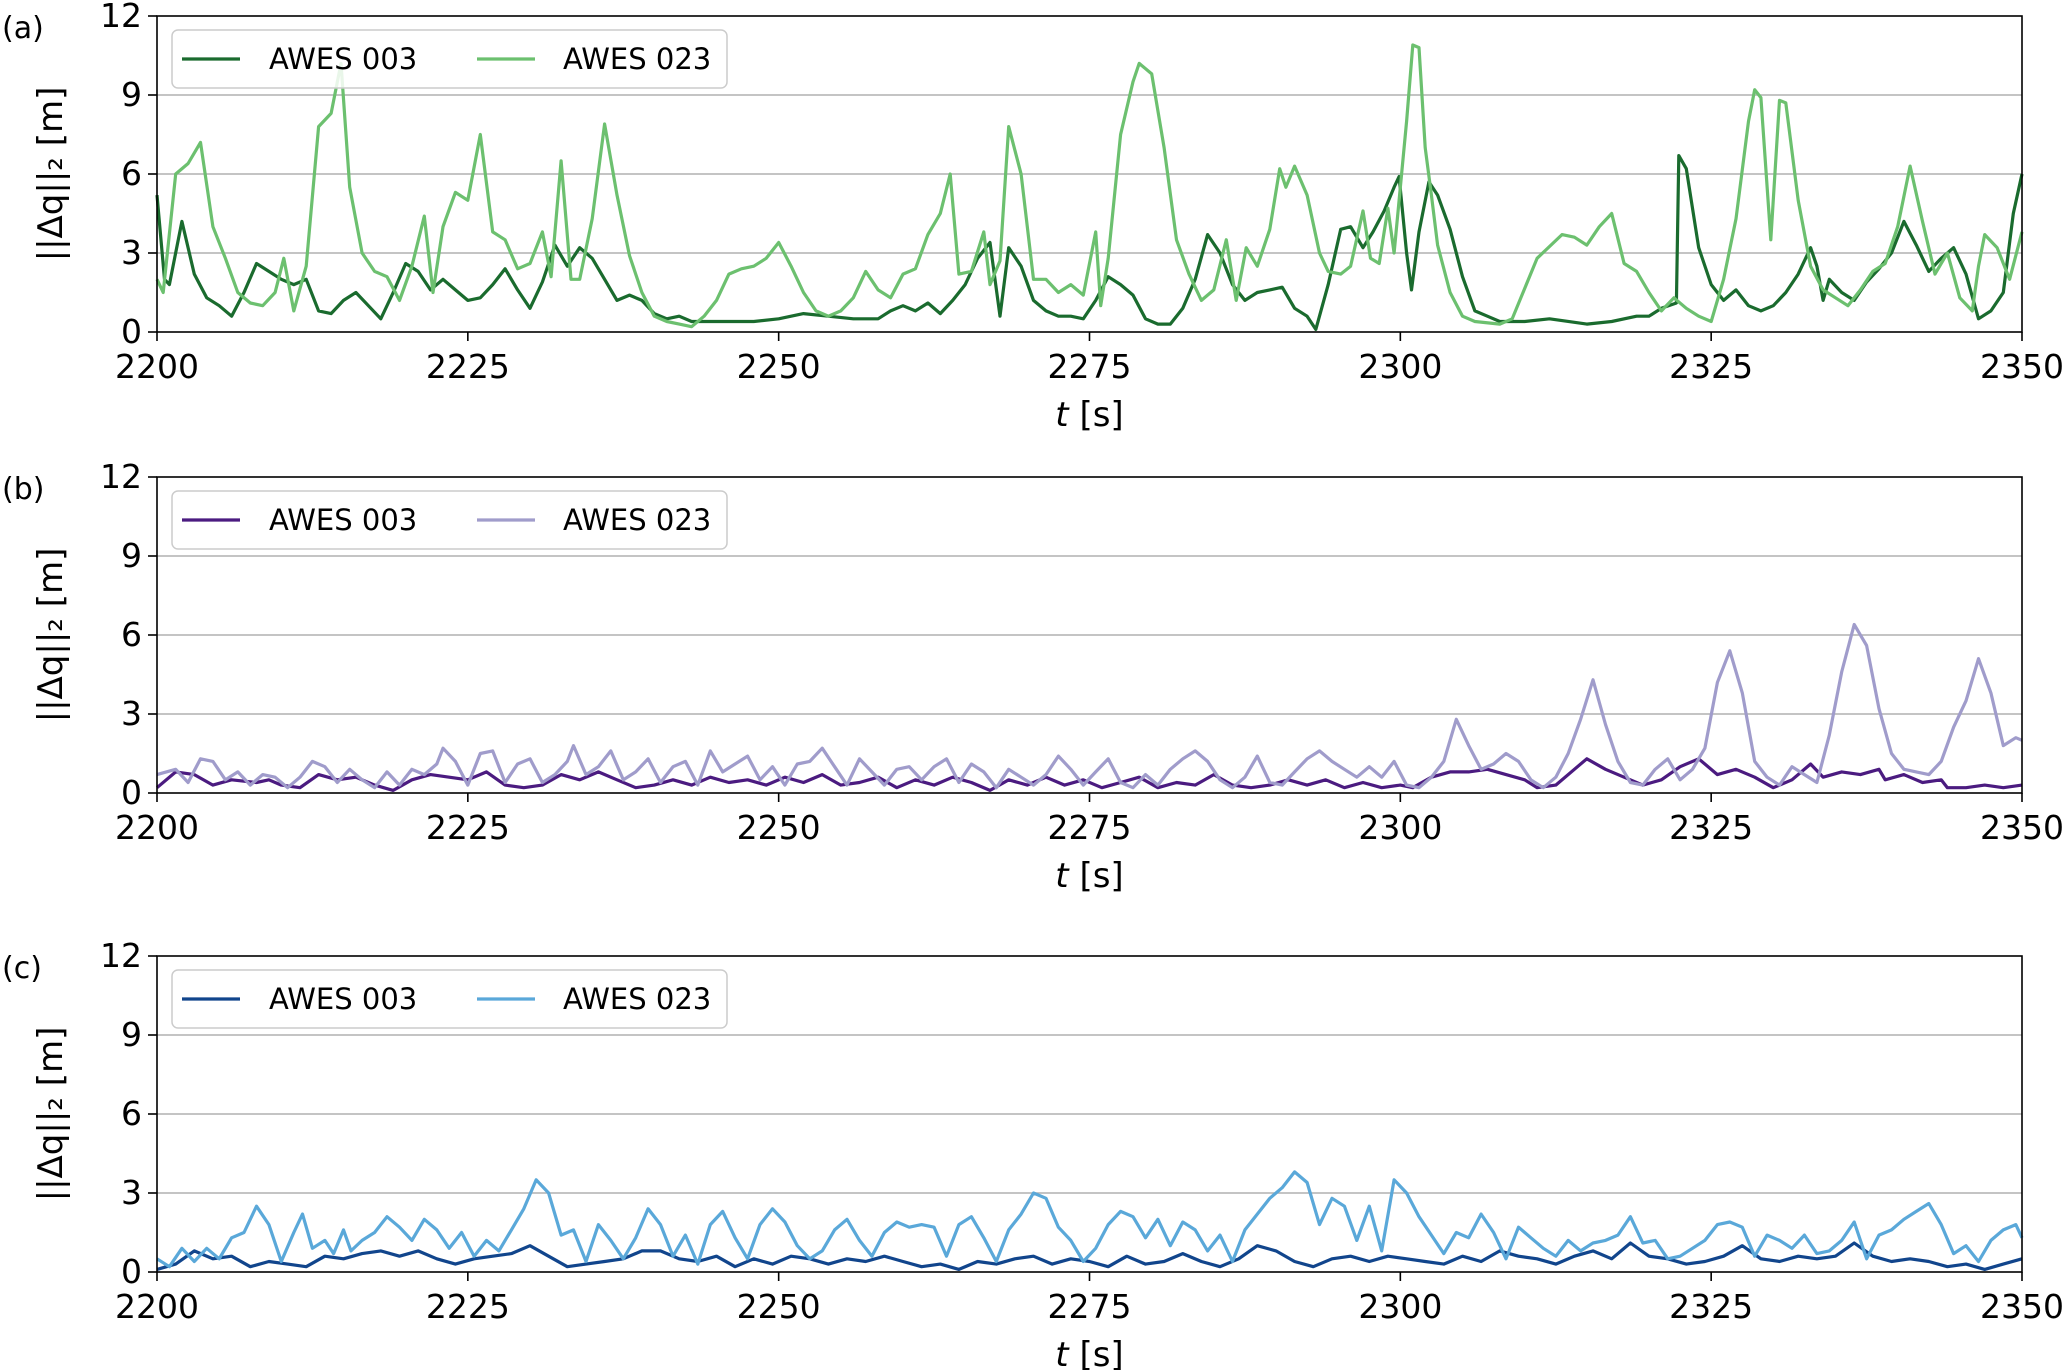 The width and height of the screenshot is (2067, 1370). Describe the element at coordinates (23, 489) in the screenshot. I see `panel-label: (b)` at that location.